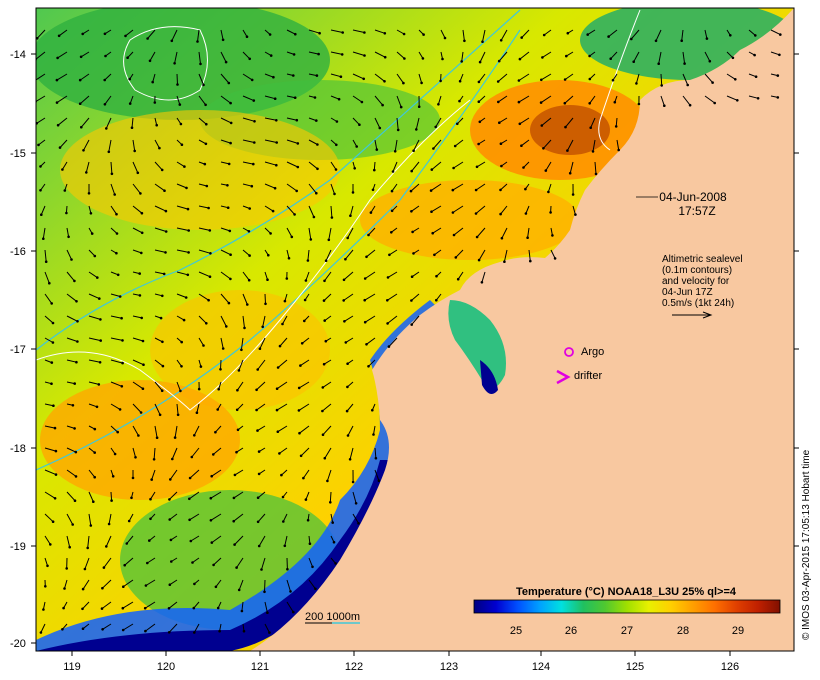 The image size is (820, 680). Describe the element at coordinates (18, 55) in the screenshot. I see `lat-tick-label: -14` at that location.